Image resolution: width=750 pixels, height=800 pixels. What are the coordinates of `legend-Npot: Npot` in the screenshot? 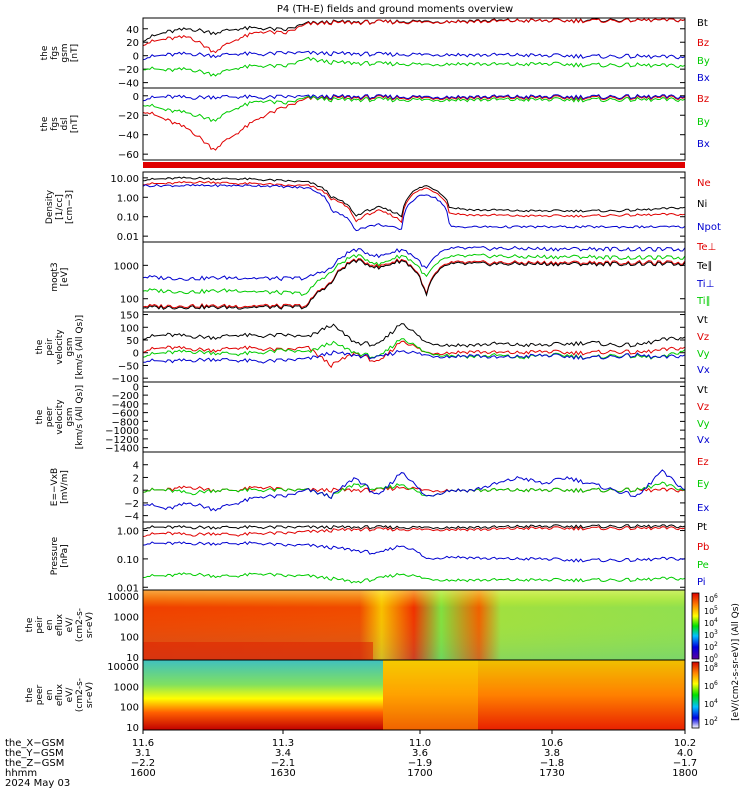 It's located at (709, 227).